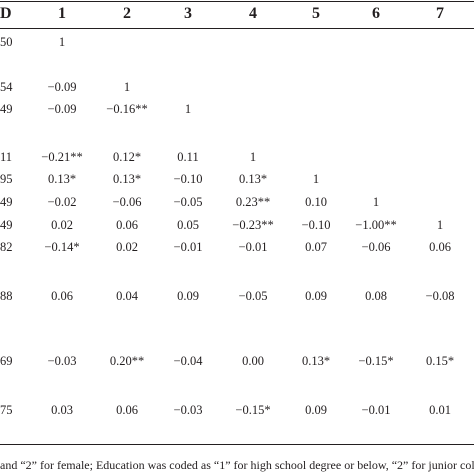  What do you see at coordinates (127, 361) in the screenshot?
I see `correlation-cell: 0.20**` at bounding box center [127, 361].